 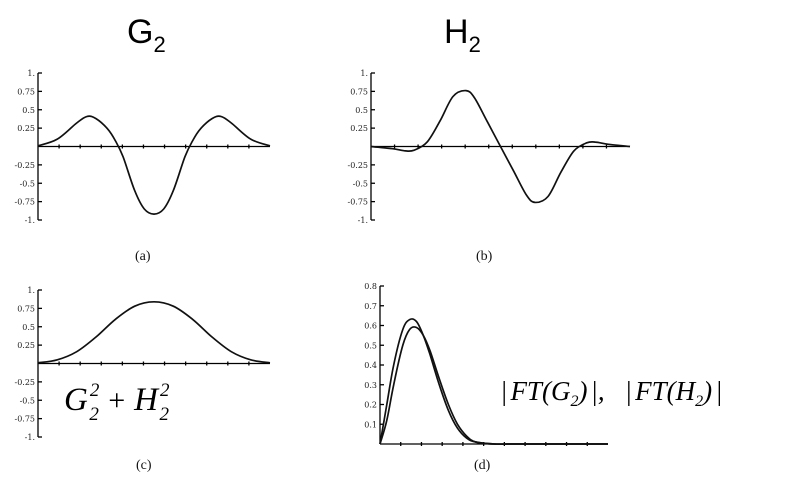 I want to click on formula-d: | FT(G2) |, | FT(H2) |, so click(x=611, y=393).